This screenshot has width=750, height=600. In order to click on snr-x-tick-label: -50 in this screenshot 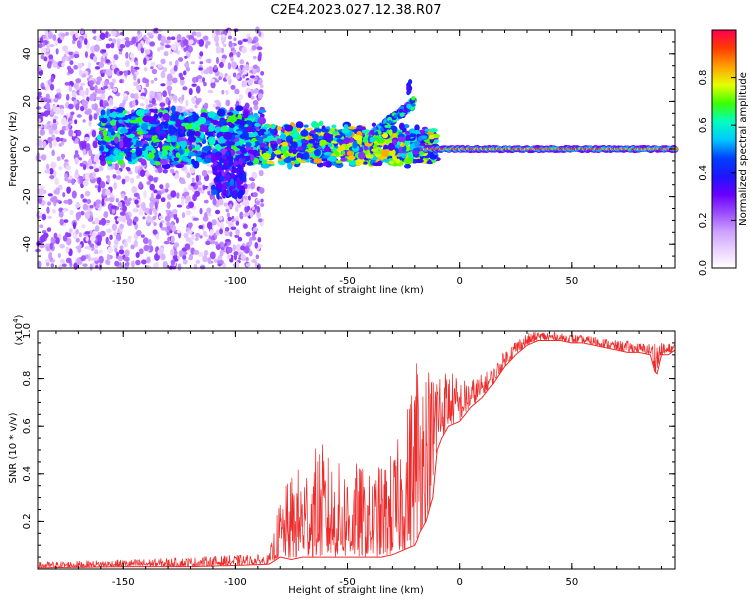, I will do `click(347, 582)`.